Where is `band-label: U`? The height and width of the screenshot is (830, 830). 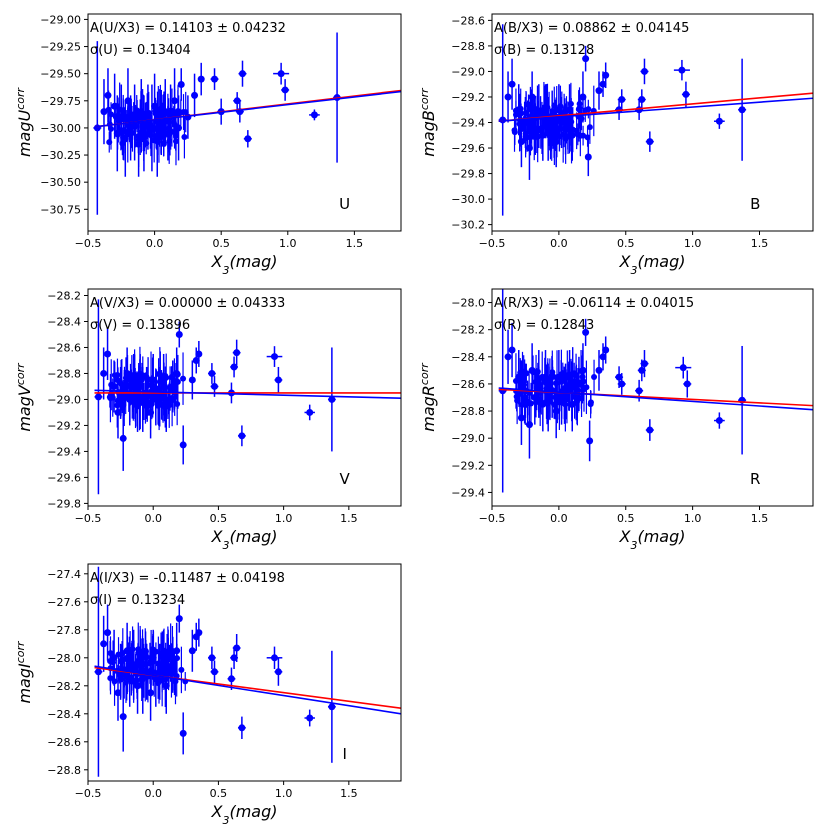 band-label: U is located at coordinates (344, 204).